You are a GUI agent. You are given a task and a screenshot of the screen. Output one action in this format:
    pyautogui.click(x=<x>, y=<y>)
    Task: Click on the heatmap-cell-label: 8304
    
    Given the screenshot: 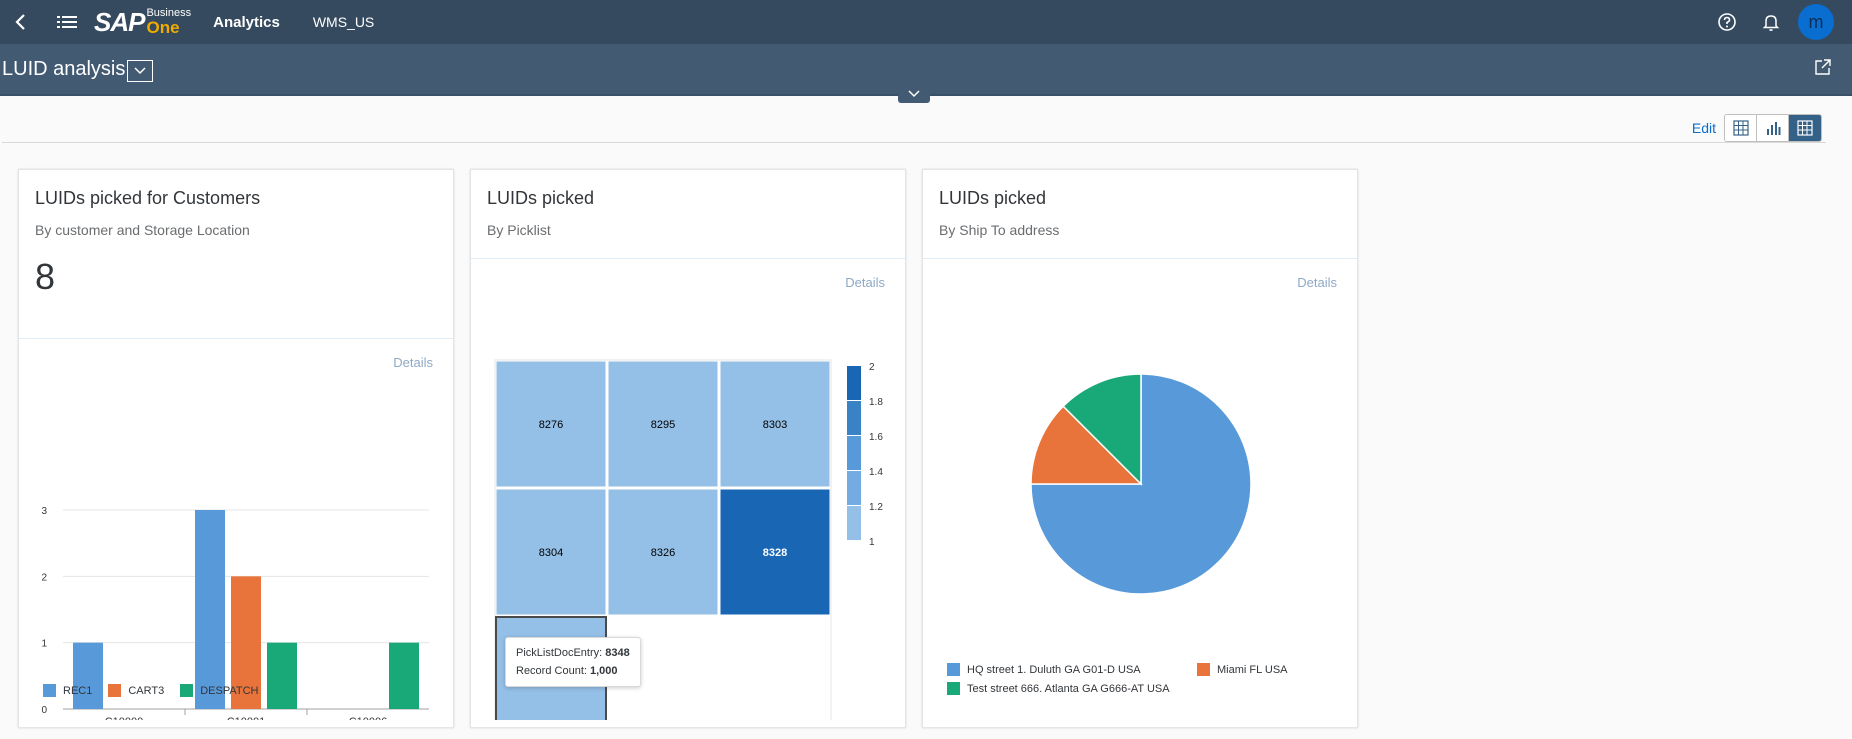 What is the action you would take?
    pyautogui.click(x=551, y=553)
    